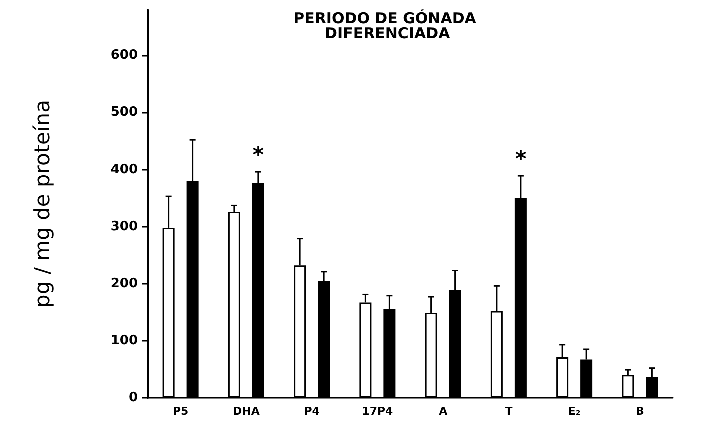  What do you see at coordinates (124, 170) in the screenshot?
I see `y-tick-label: 400` at bounding box center [124, 170].